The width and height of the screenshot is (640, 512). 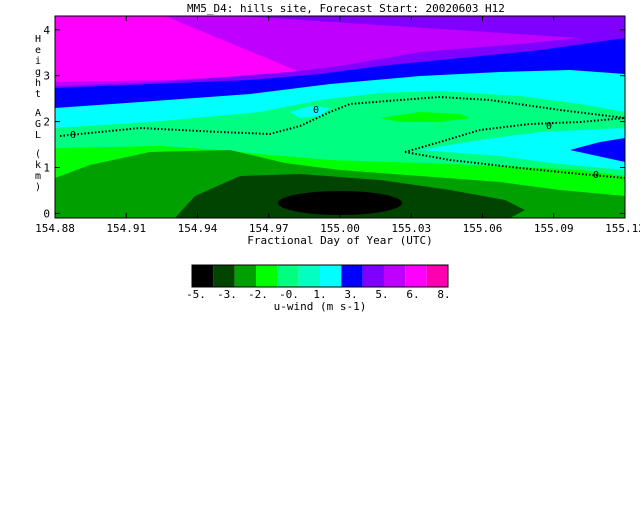 What do you see at coordinates (46, 213) in the screenshot?
I see `y-tick-label: 0` at bounding box center [46, 213].